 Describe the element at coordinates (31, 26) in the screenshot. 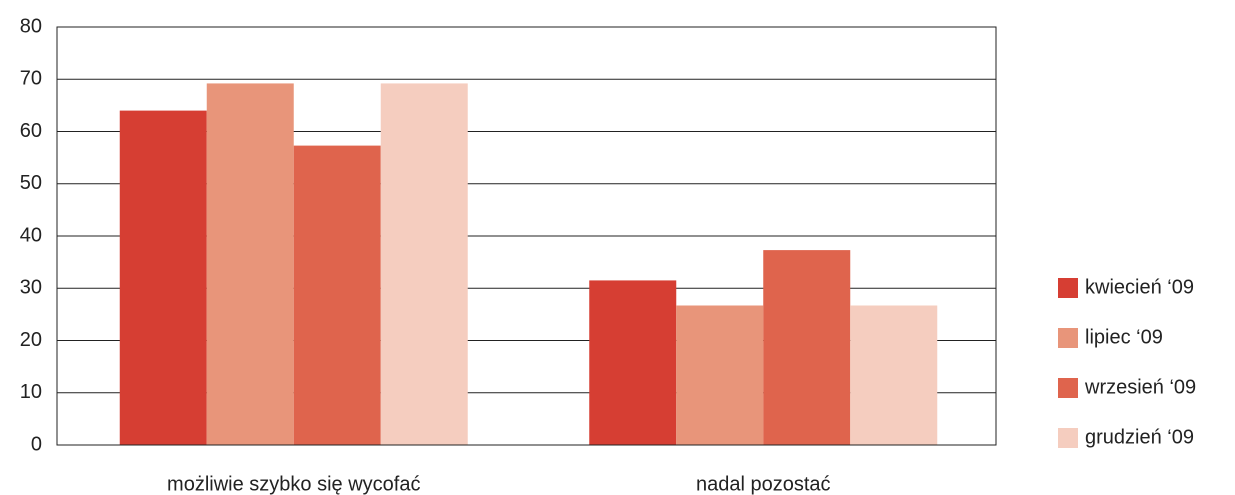

I see `y-tick-label: 80` at that location.